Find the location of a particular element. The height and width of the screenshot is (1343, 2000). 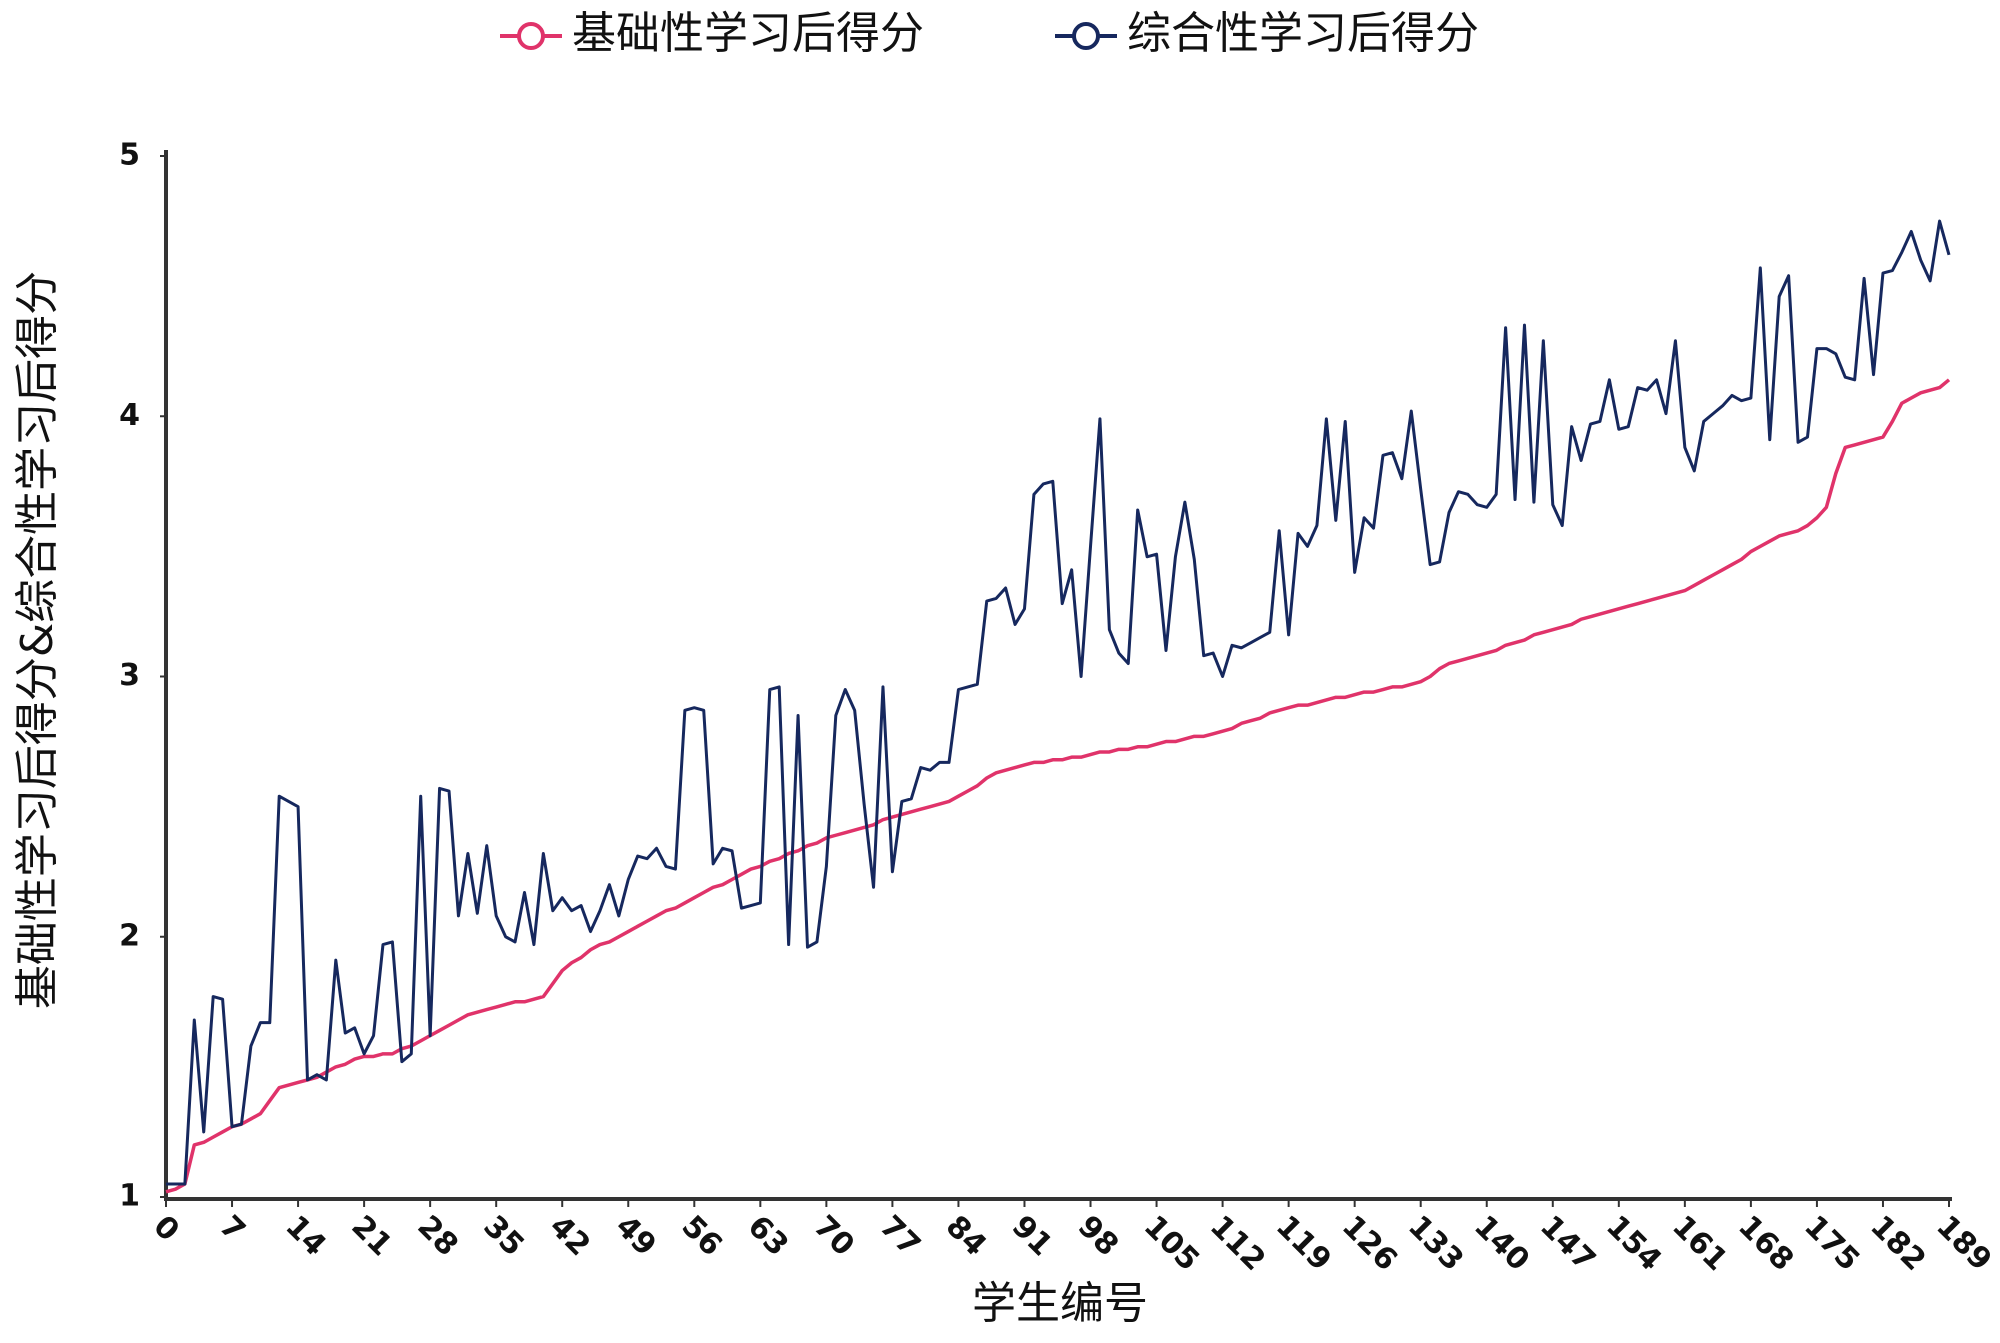

x-tick-label: 189 is located at coordinates (1963, 1243).